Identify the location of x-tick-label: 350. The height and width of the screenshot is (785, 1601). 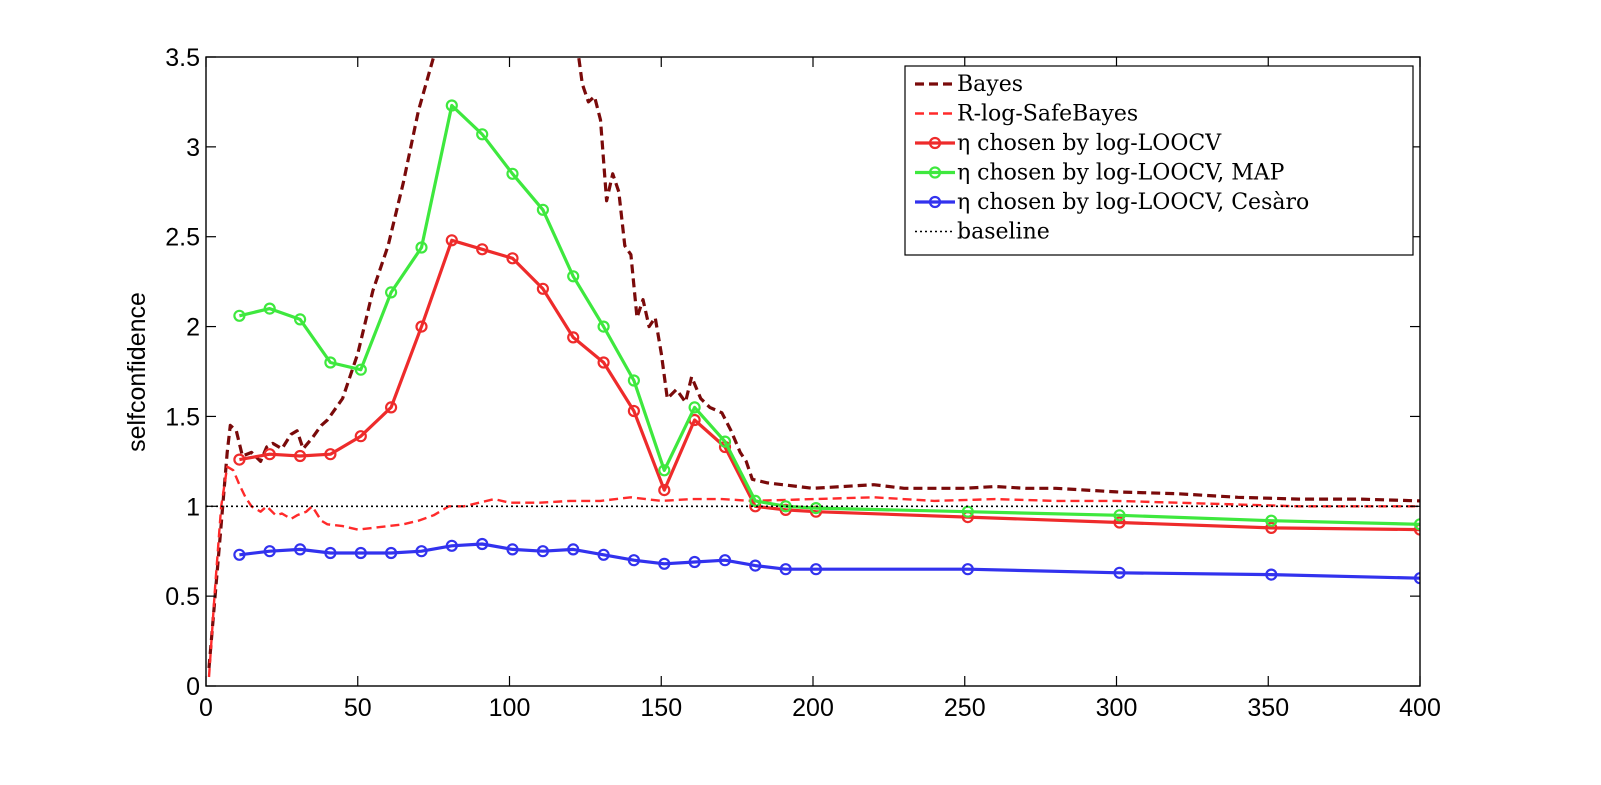
(1268, 708).